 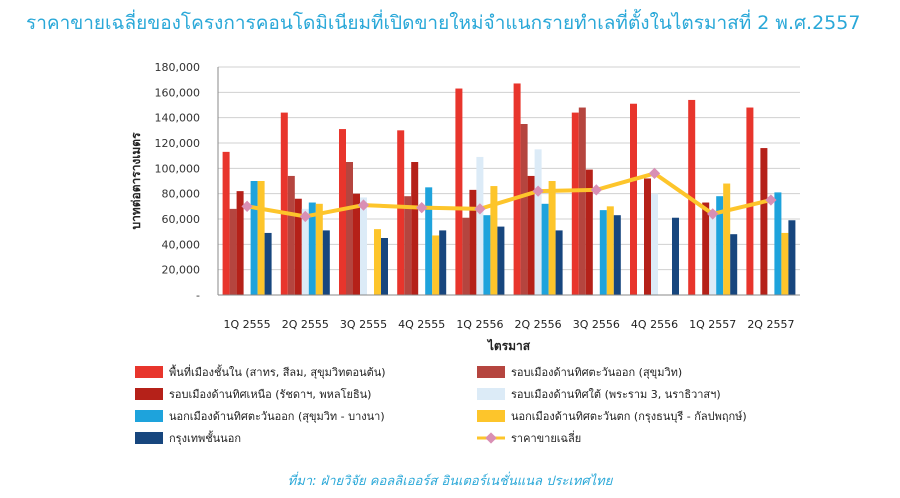 What do you see at coordinates (616, 394) in the screenshot?
I see `legend-label: รอบเมืองด้านทิศใต้ (พระราม 3, นราธิวาสฯ)` at bounding box center [616, 394].